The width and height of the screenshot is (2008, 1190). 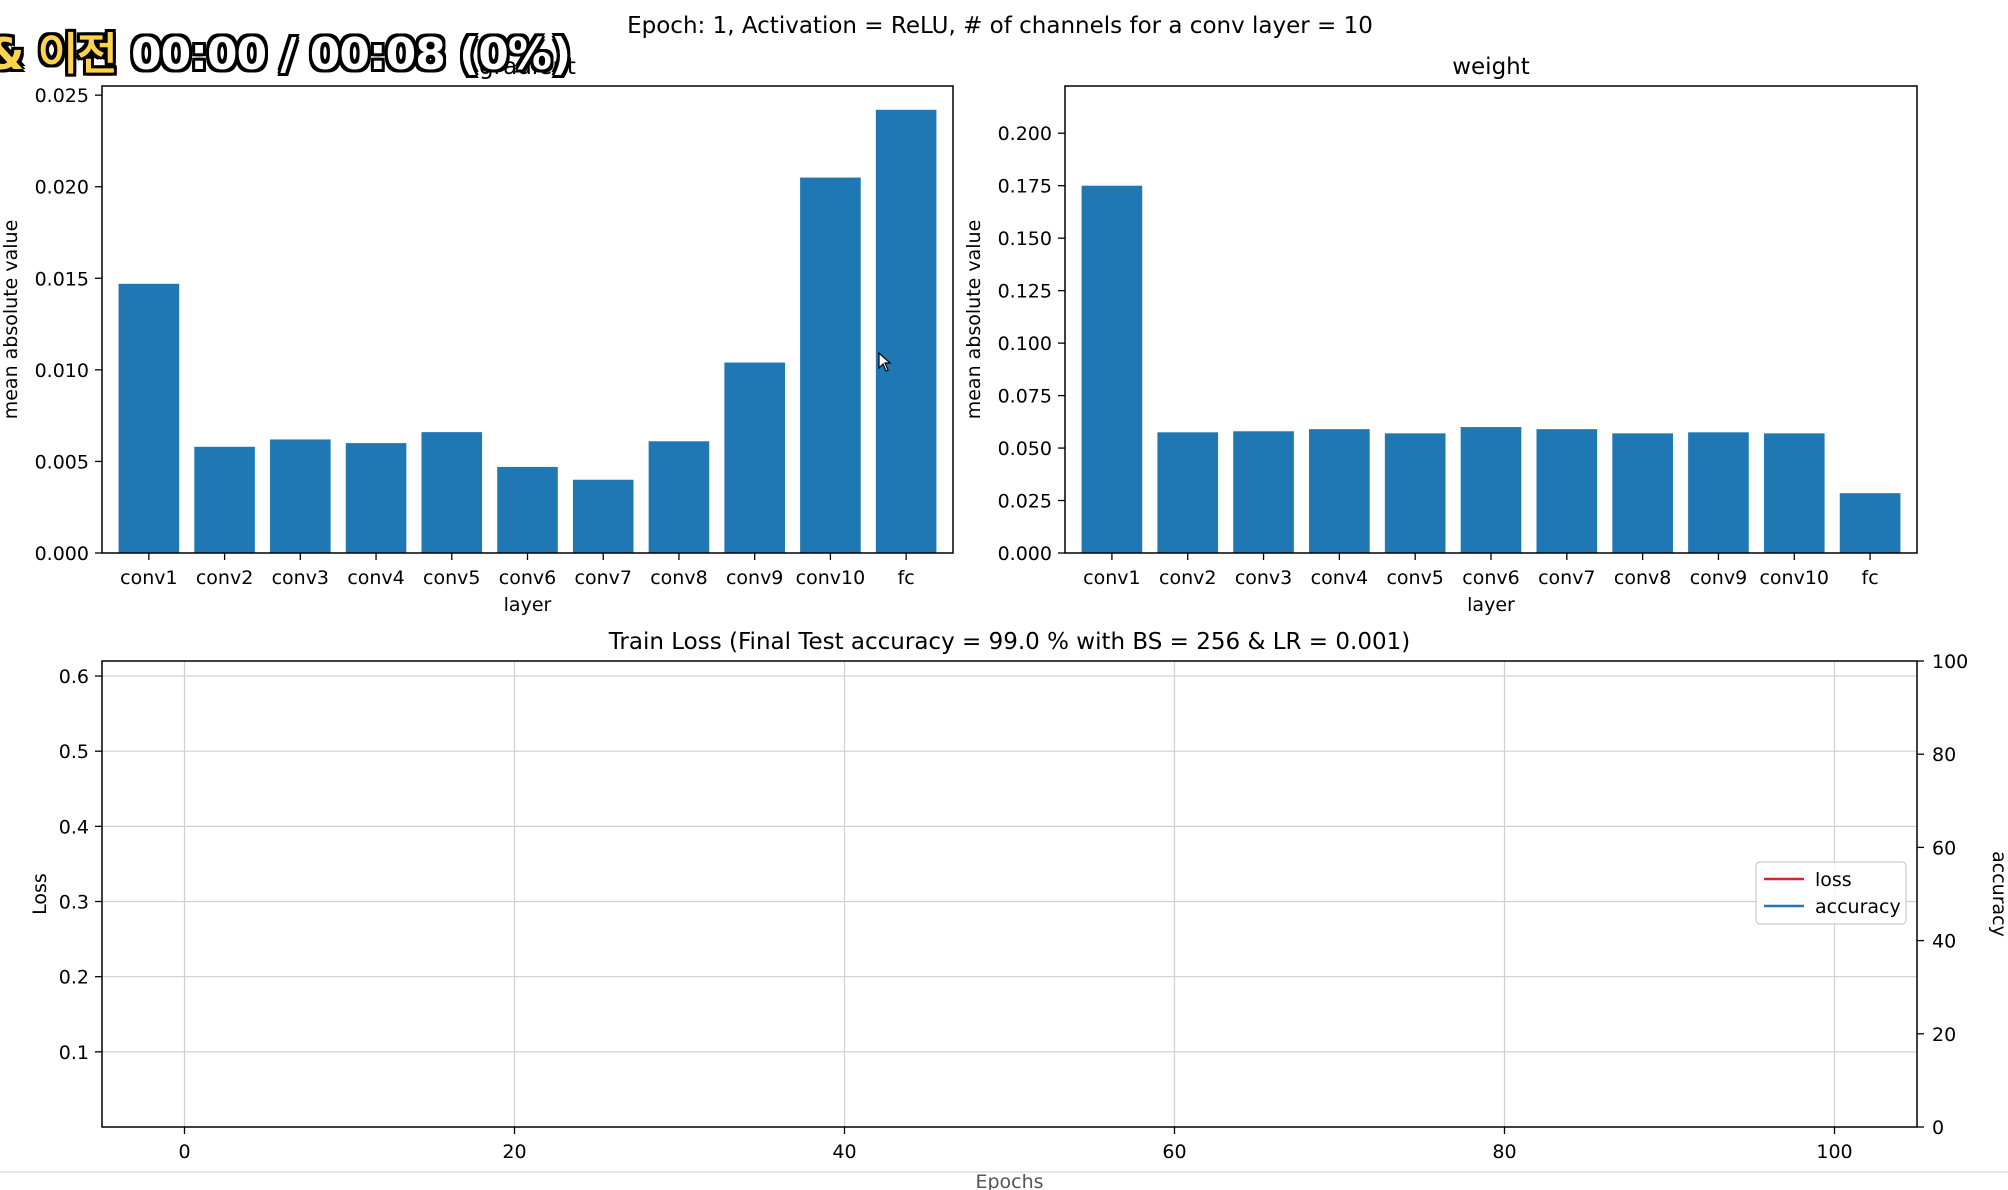 I want to click on xtick-label-0-conv6: conv6, so click(x=527, y=578).